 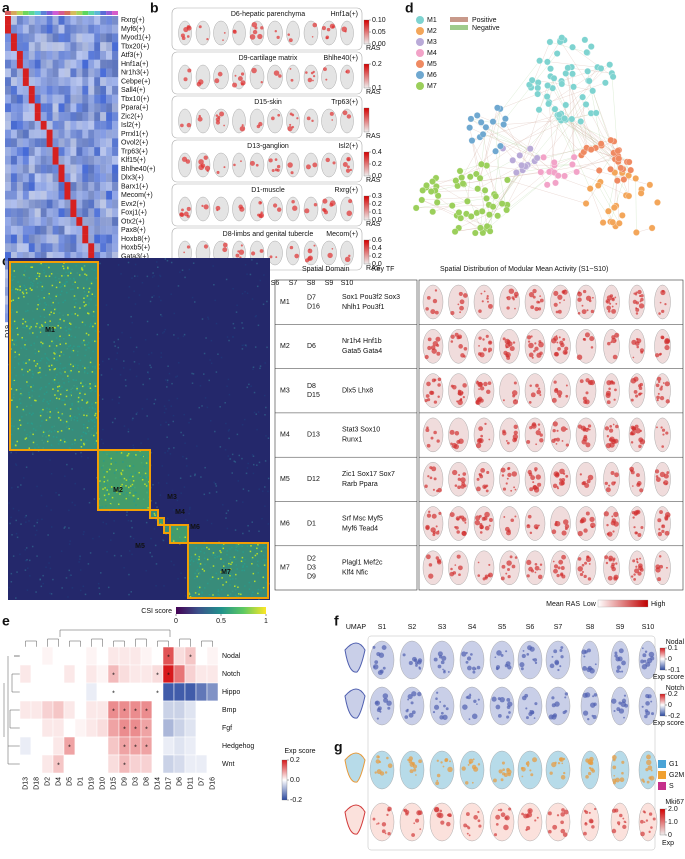 I want to click on significance-star: *, so click(x=135, y=730).